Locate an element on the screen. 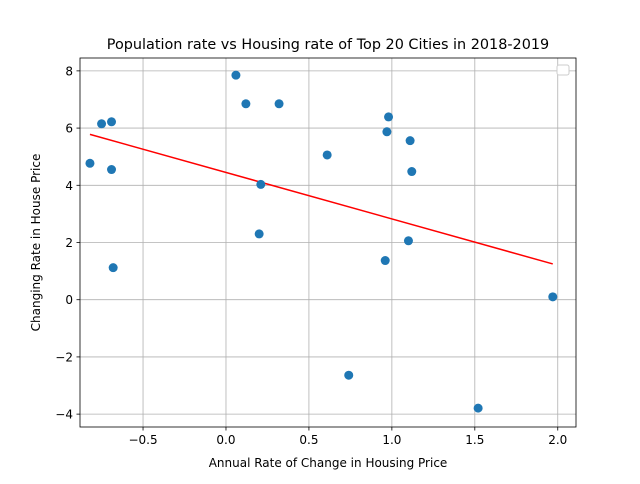 This screenshot has height=484, width=640. y-tick-label: −2 is located at coordinates (64, 357).